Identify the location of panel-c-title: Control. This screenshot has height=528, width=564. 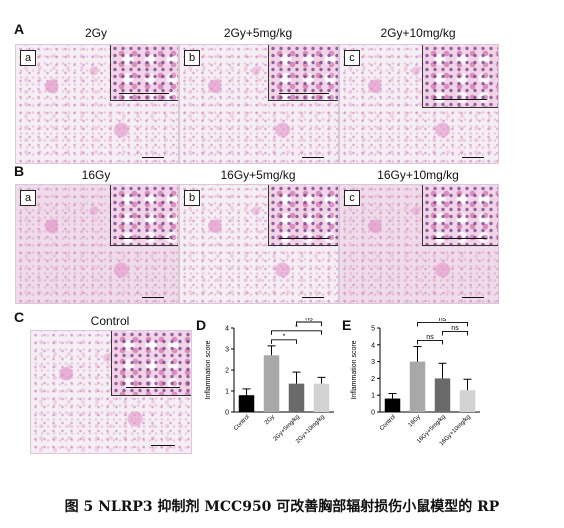
(110, 321).